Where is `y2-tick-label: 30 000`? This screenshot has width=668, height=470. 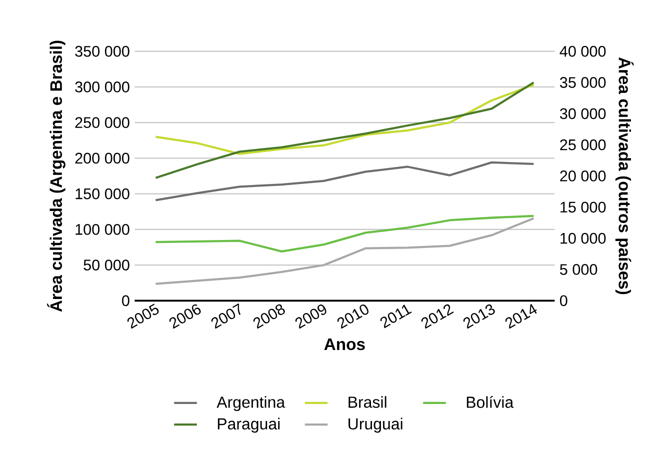 y2-tick-label: 30 000 is located at coordinates (583, 114).